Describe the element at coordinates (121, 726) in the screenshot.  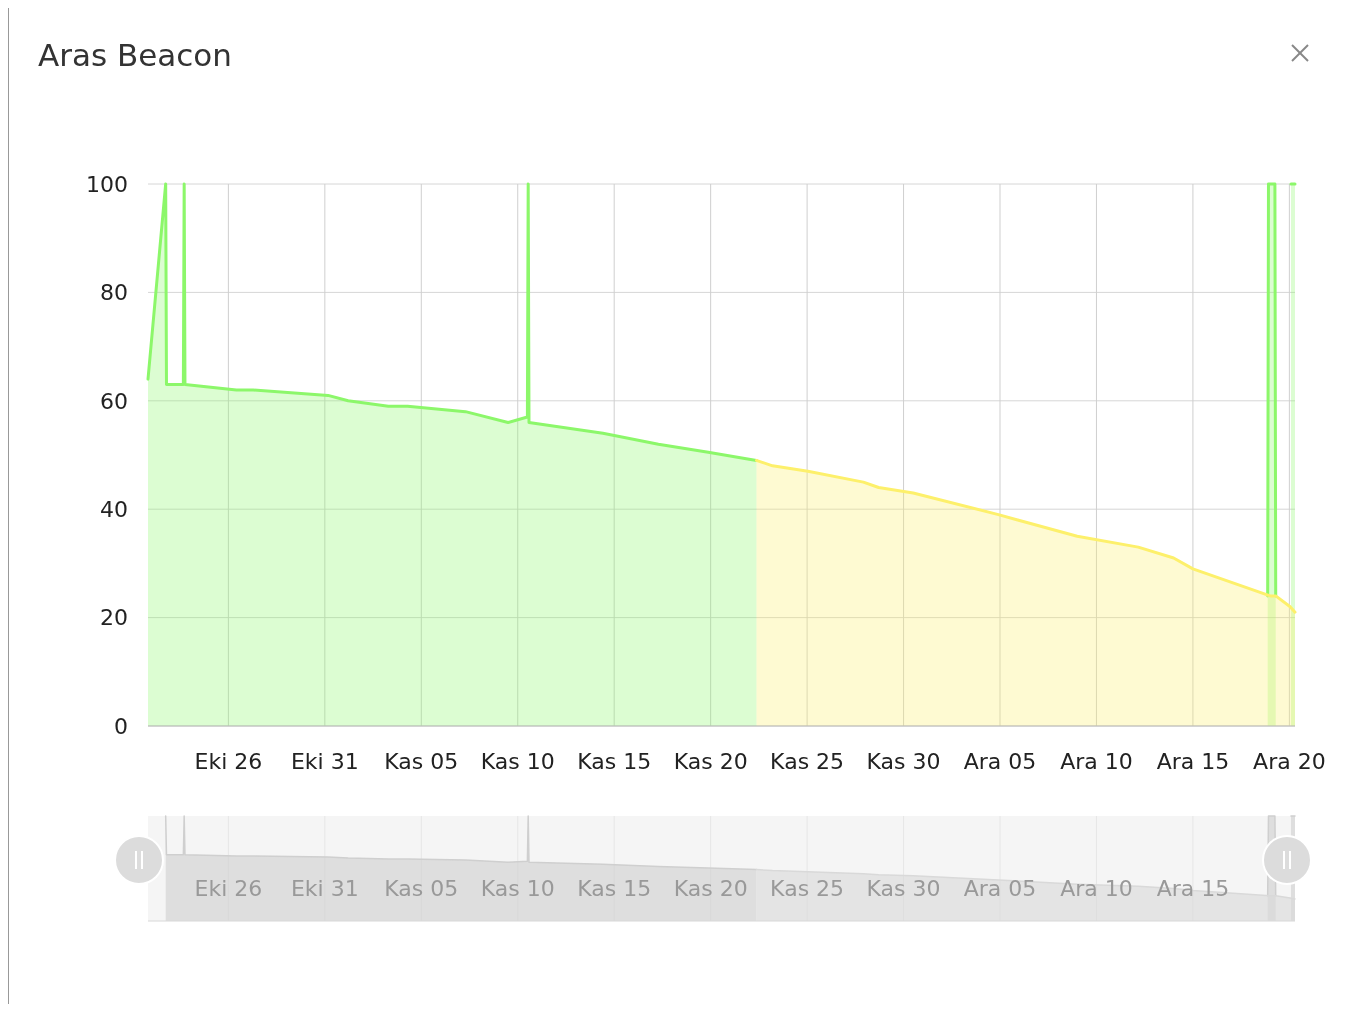
I see `y-tick-label: 0` at that location.